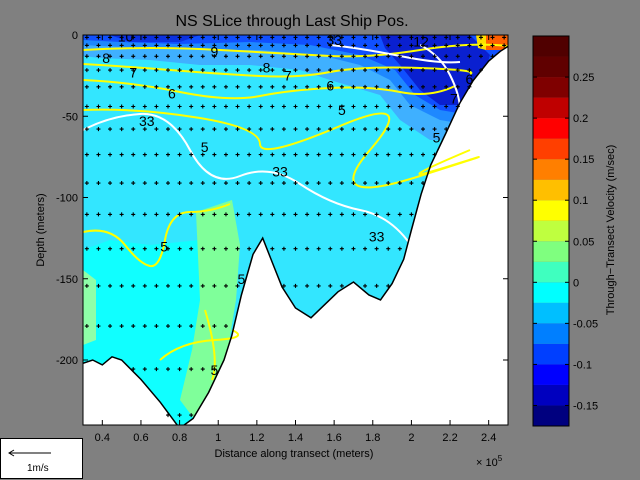 The image size is (640, 480). Describe the element at coordinates (295, 438) in the screenshot. I see `x-tick-label: 1.4` at that location.